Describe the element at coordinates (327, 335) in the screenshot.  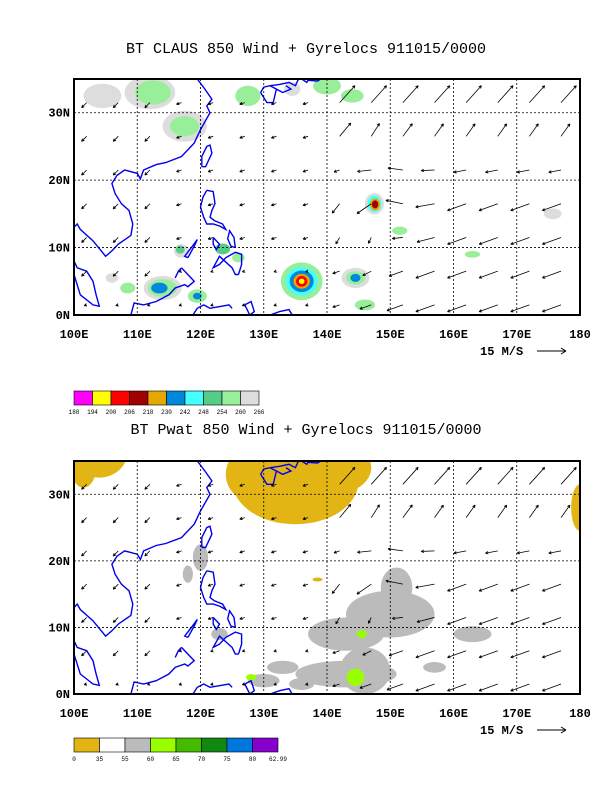
I see `x-tick-label: 140E` at that location.